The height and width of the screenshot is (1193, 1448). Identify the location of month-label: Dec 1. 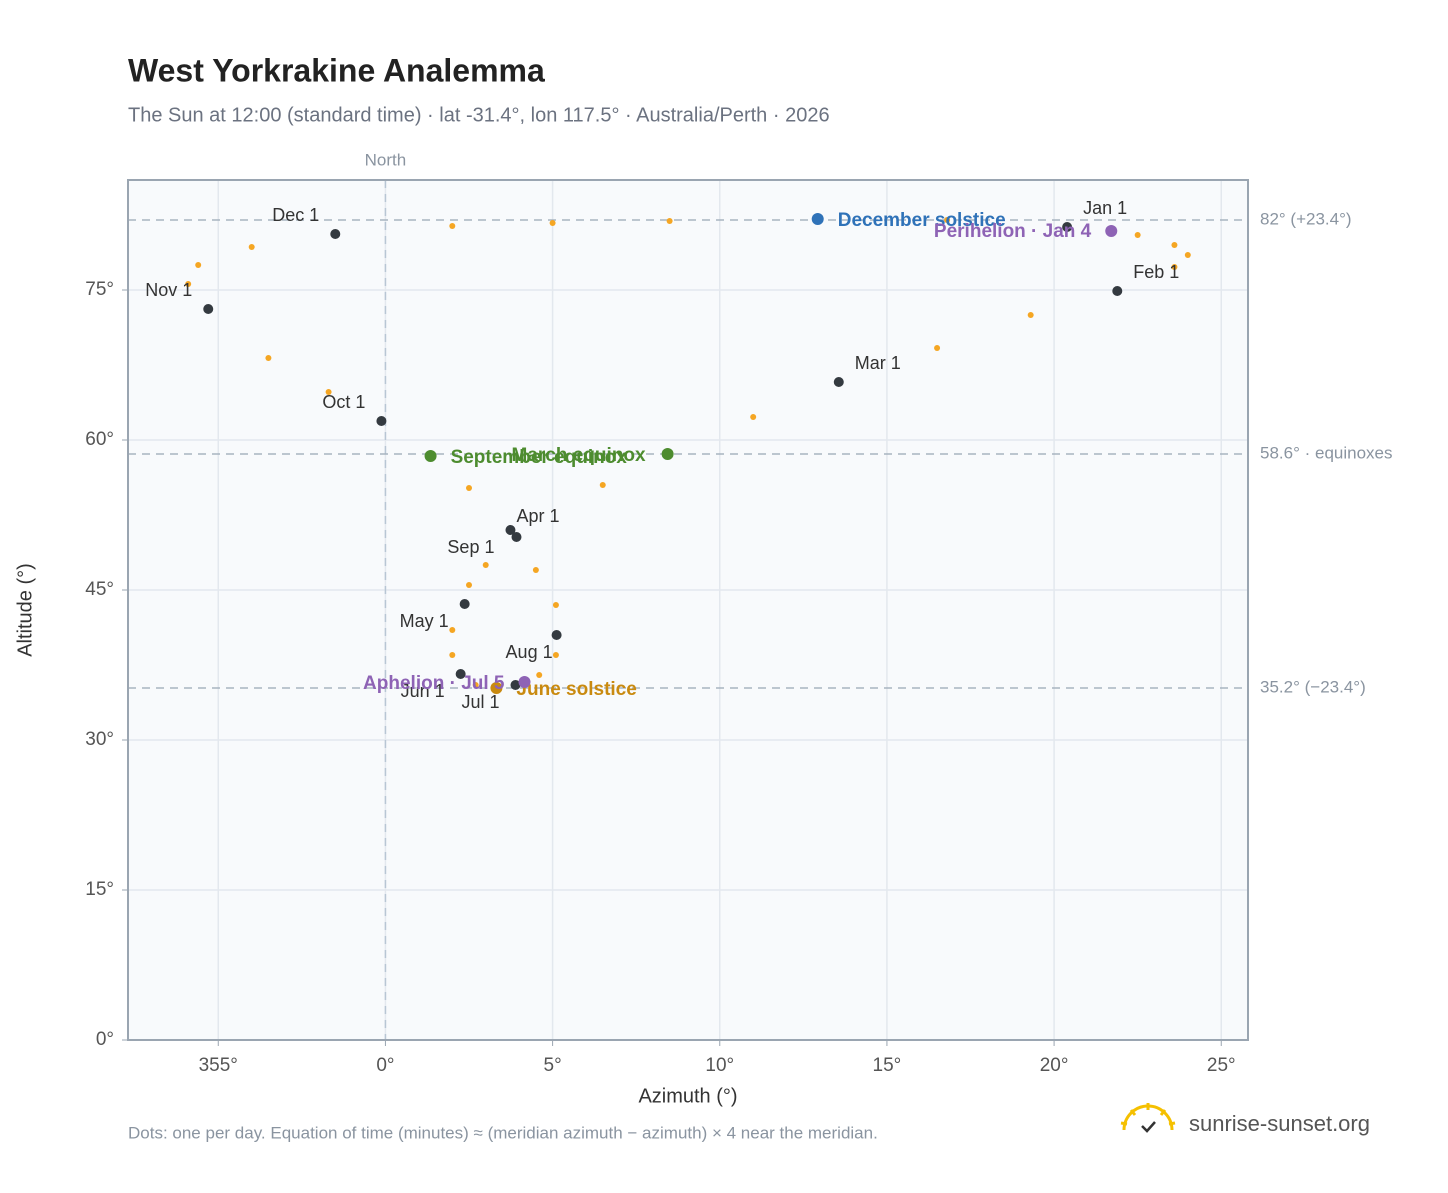
(295, 215).